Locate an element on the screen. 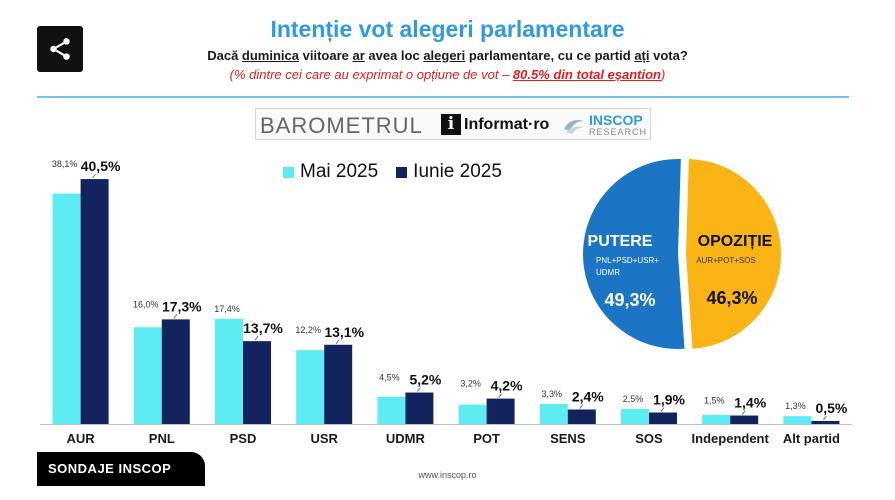 This screenshot has width=895, height=500. informat-logo-icon: i is located at coordinates (451, 124).